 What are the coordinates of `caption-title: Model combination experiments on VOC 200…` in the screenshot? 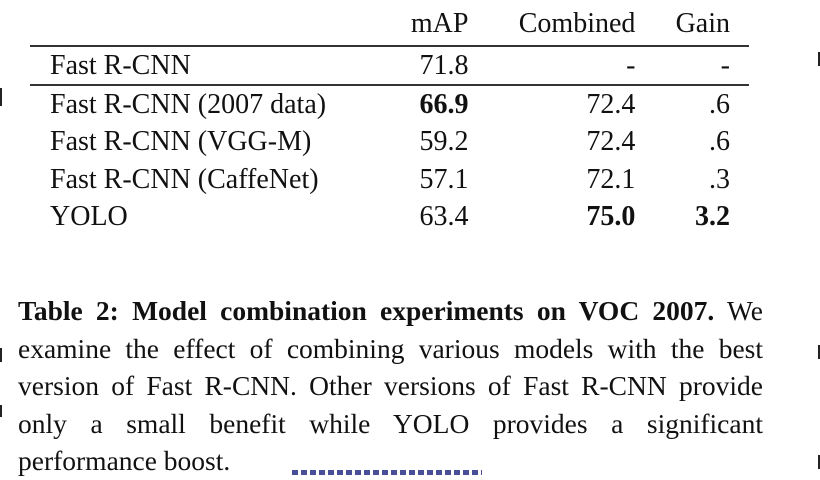 It's located at (423, 310).